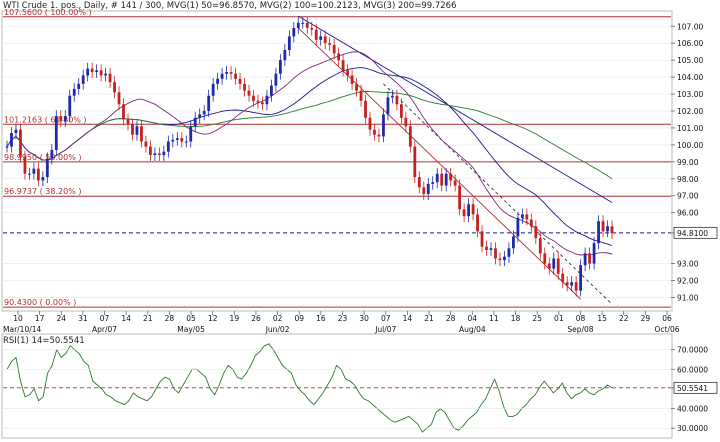 Image resolution: width=720 pixels, height=442 pixels. What do you see at coordinates (688, 162) in the screenshot?
I see `price-tick-label: 99.00` at bounding box center [688, 162].